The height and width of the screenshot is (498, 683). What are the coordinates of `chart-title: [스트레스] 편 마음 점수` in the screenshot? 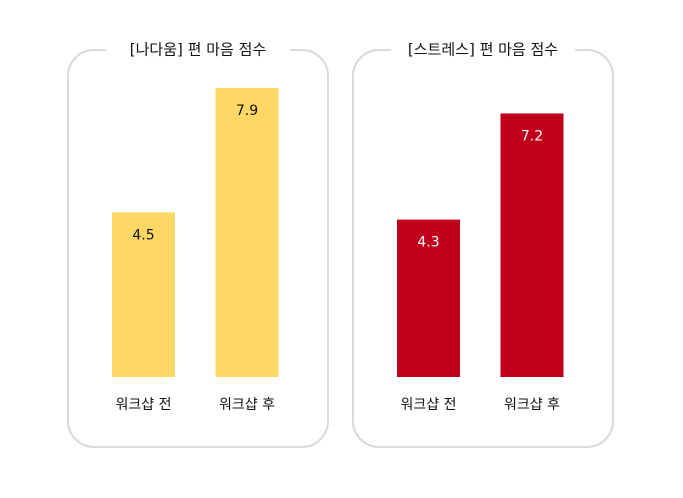 It's located at (483, 50).